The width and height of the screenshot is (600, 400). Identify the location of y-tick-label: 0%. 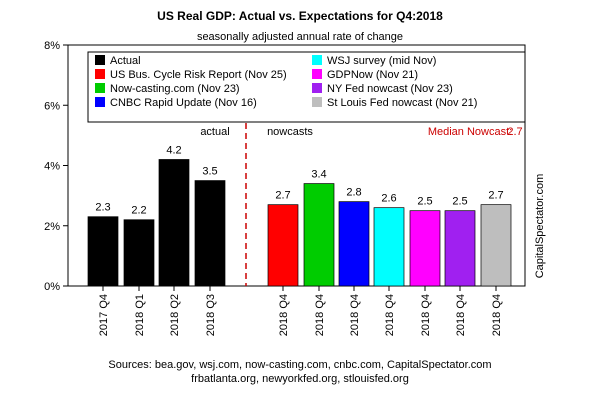
(52, 287).